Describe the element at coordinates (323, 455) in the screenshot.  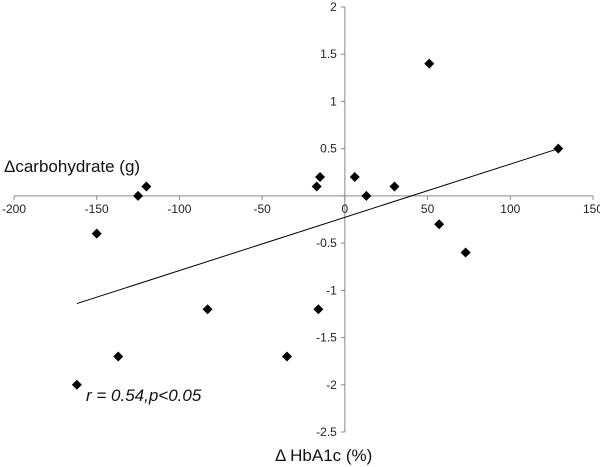
I see `x-axis-label: Δ HbA1c (%)` at that location.